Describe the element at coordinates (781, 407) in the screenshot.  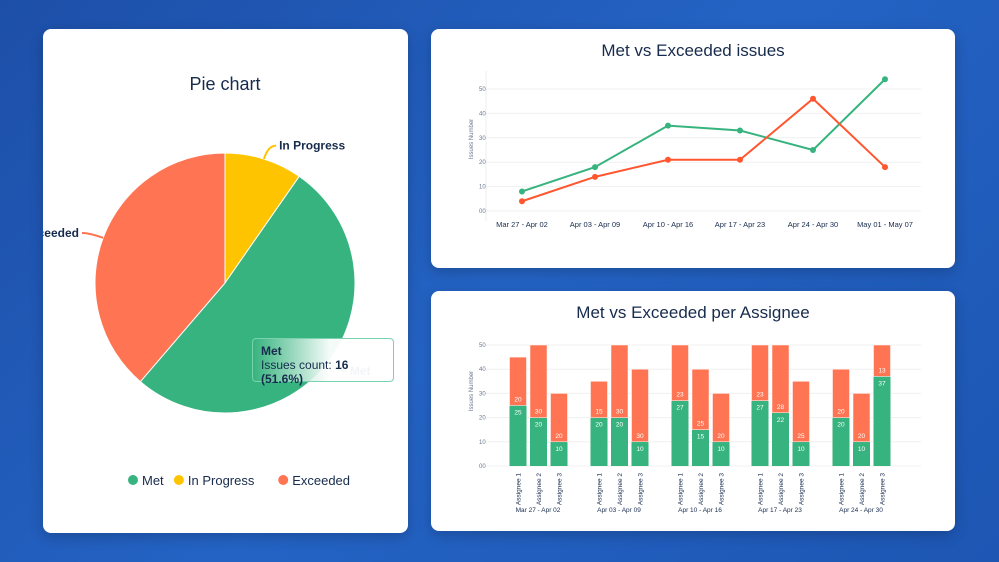
I see `bar-label-exceeded: 28` at that location.